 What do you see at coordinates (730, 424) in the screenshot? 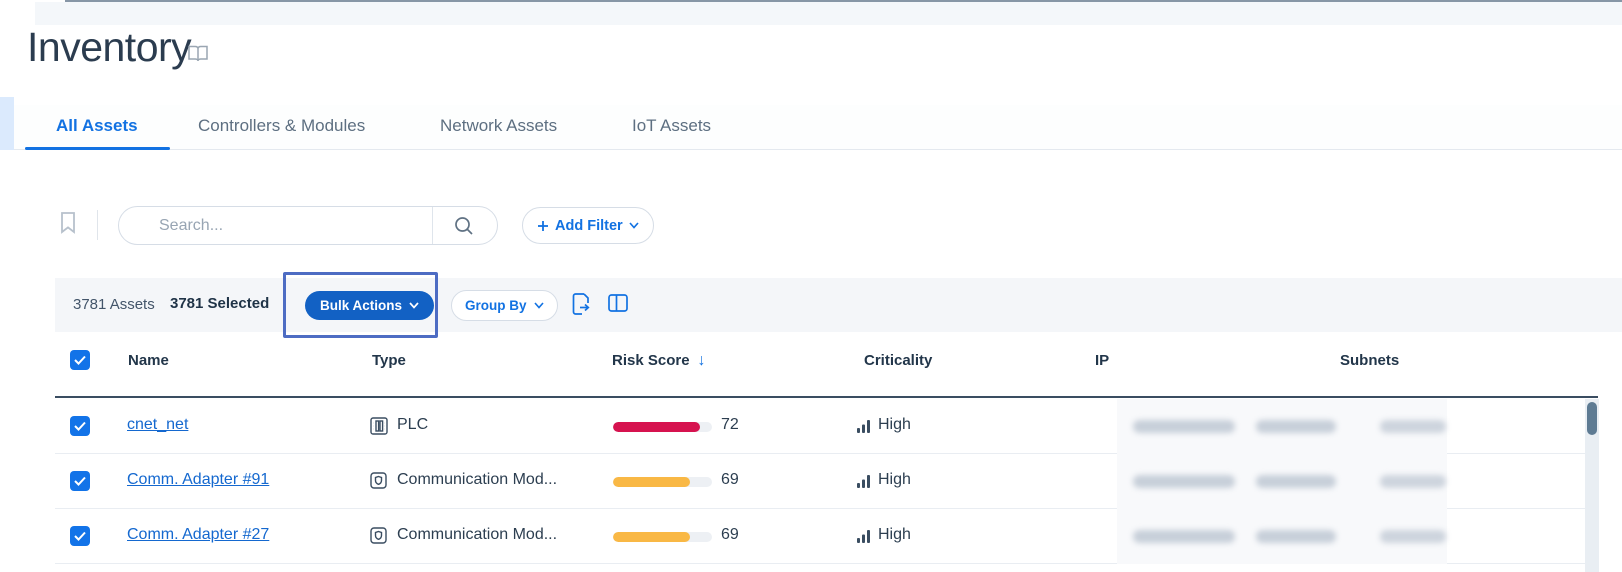
I see `risk-score-value: 72` at bounding box center [730, 424].